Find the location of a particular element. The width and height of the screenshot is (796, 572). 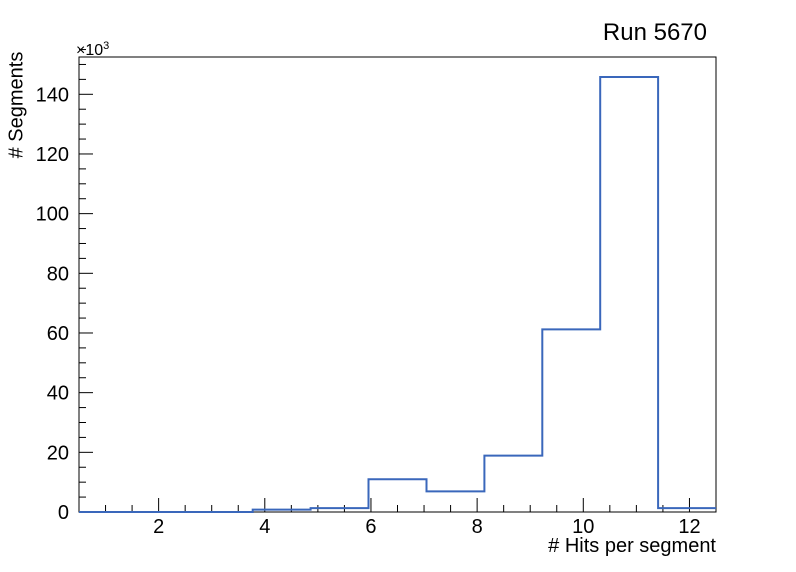

x-tick-label: 2 is located at coordinates (158, 527).